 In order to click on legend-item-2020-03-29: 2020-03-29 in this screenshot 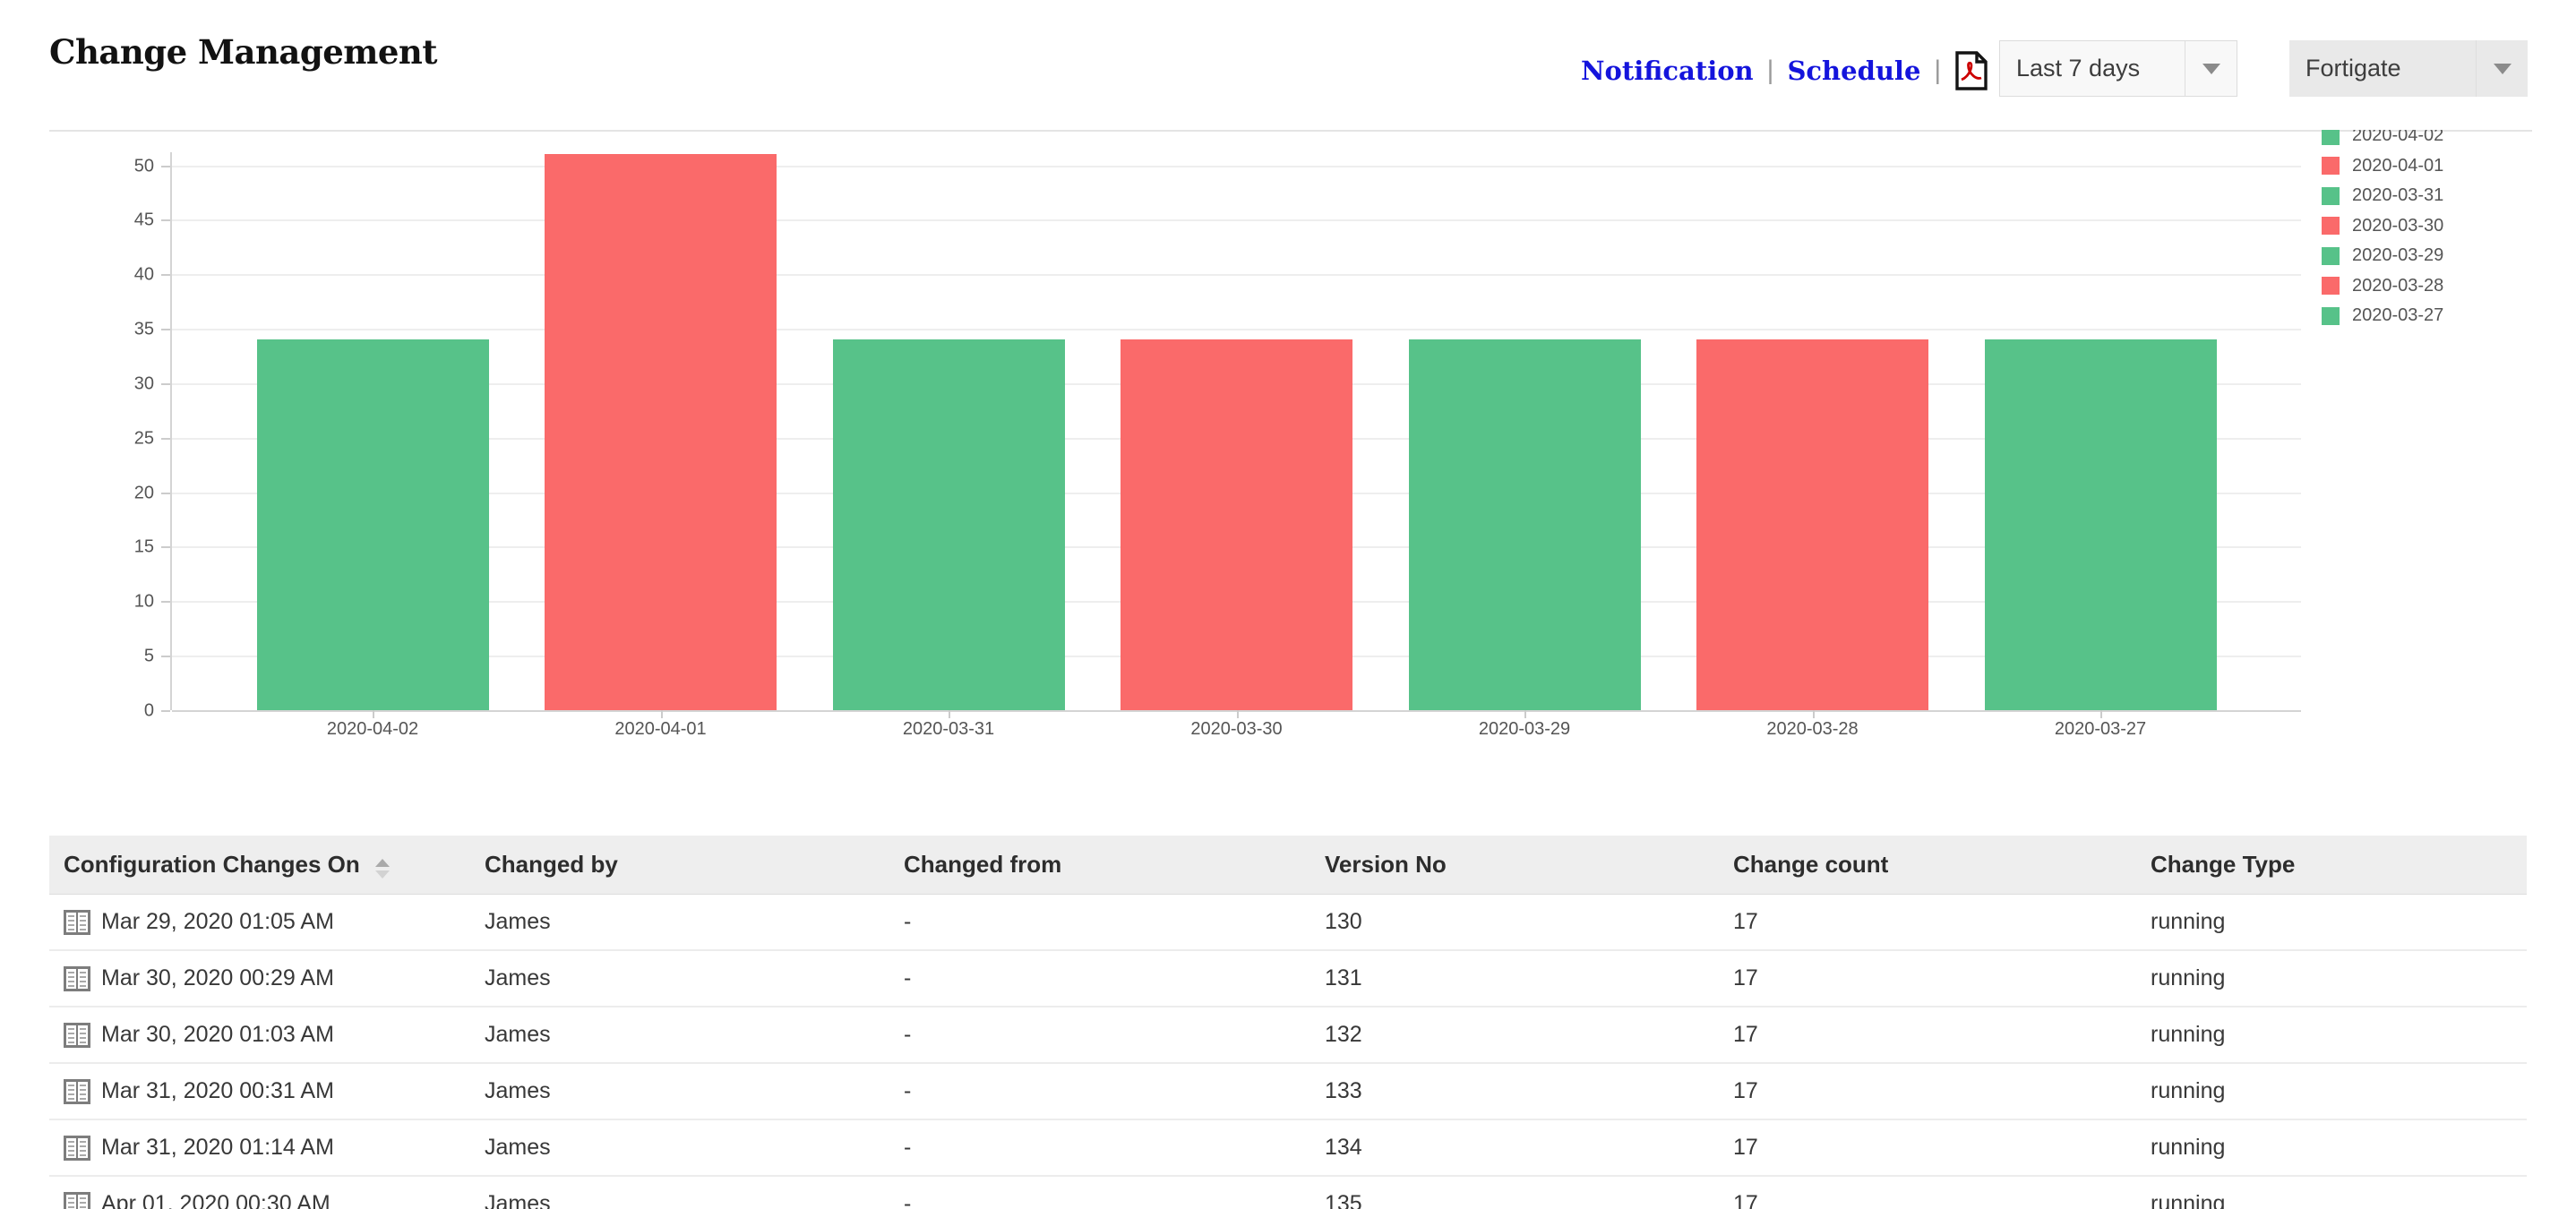, I will do `click(2382, 255)`.